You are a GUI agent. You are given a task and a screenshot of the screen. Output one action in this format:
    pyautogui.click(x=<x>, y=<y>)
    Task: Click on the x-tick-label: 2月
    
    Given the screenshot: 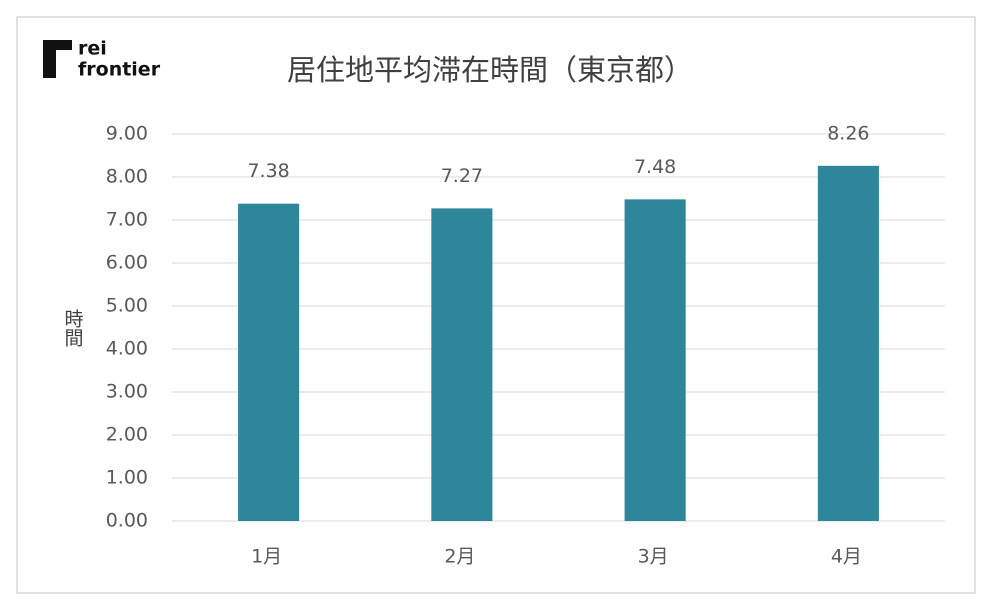 What is the action you would take?
    pyautogui.click(x=459, y=557)
    